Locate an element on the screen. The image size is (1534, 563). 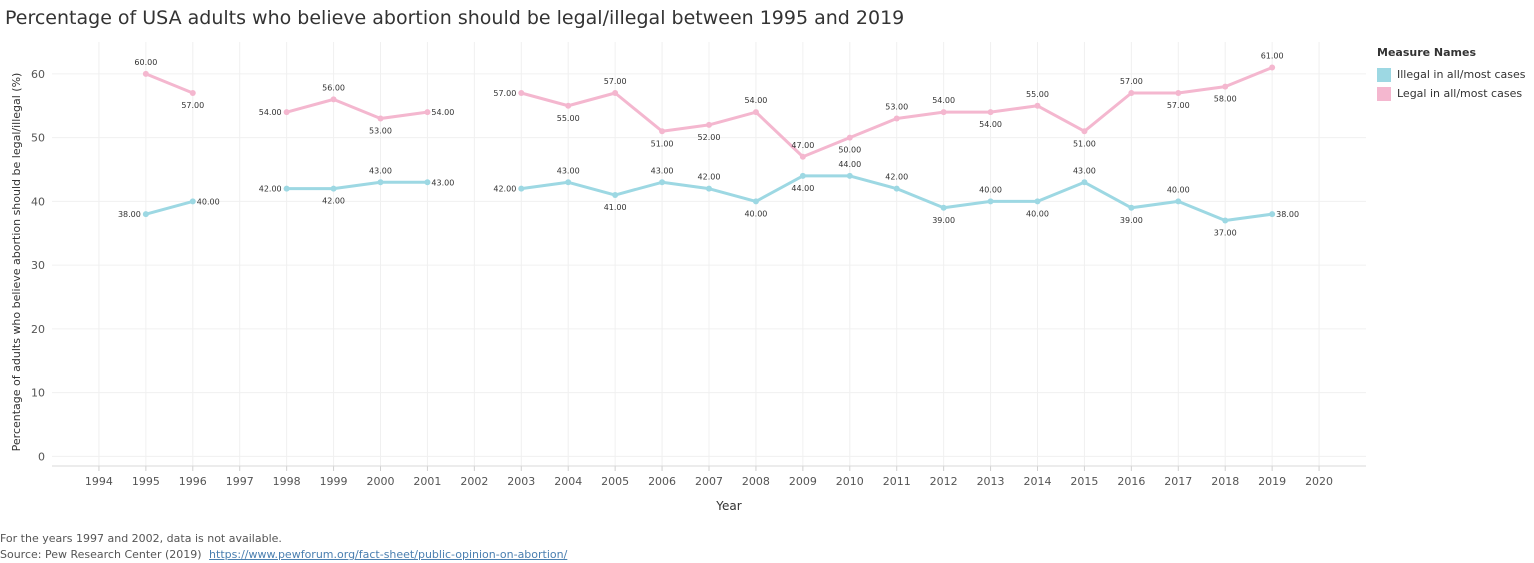
x-tick-label-2011: 2011 is located at coordinates (897, 481).